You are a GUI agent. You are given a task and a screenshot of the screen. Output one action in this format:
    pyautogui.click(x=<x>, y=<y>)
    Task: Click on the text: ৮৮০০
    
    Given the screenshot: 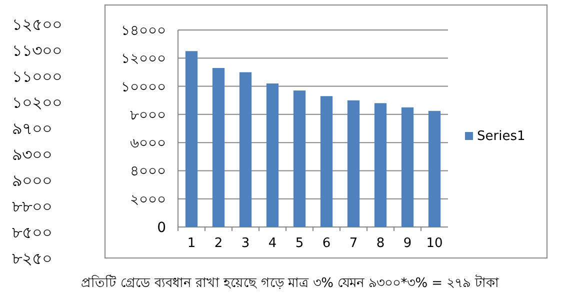 What is the action you would take?
    pyautogui.click(x=32, y=206)
    